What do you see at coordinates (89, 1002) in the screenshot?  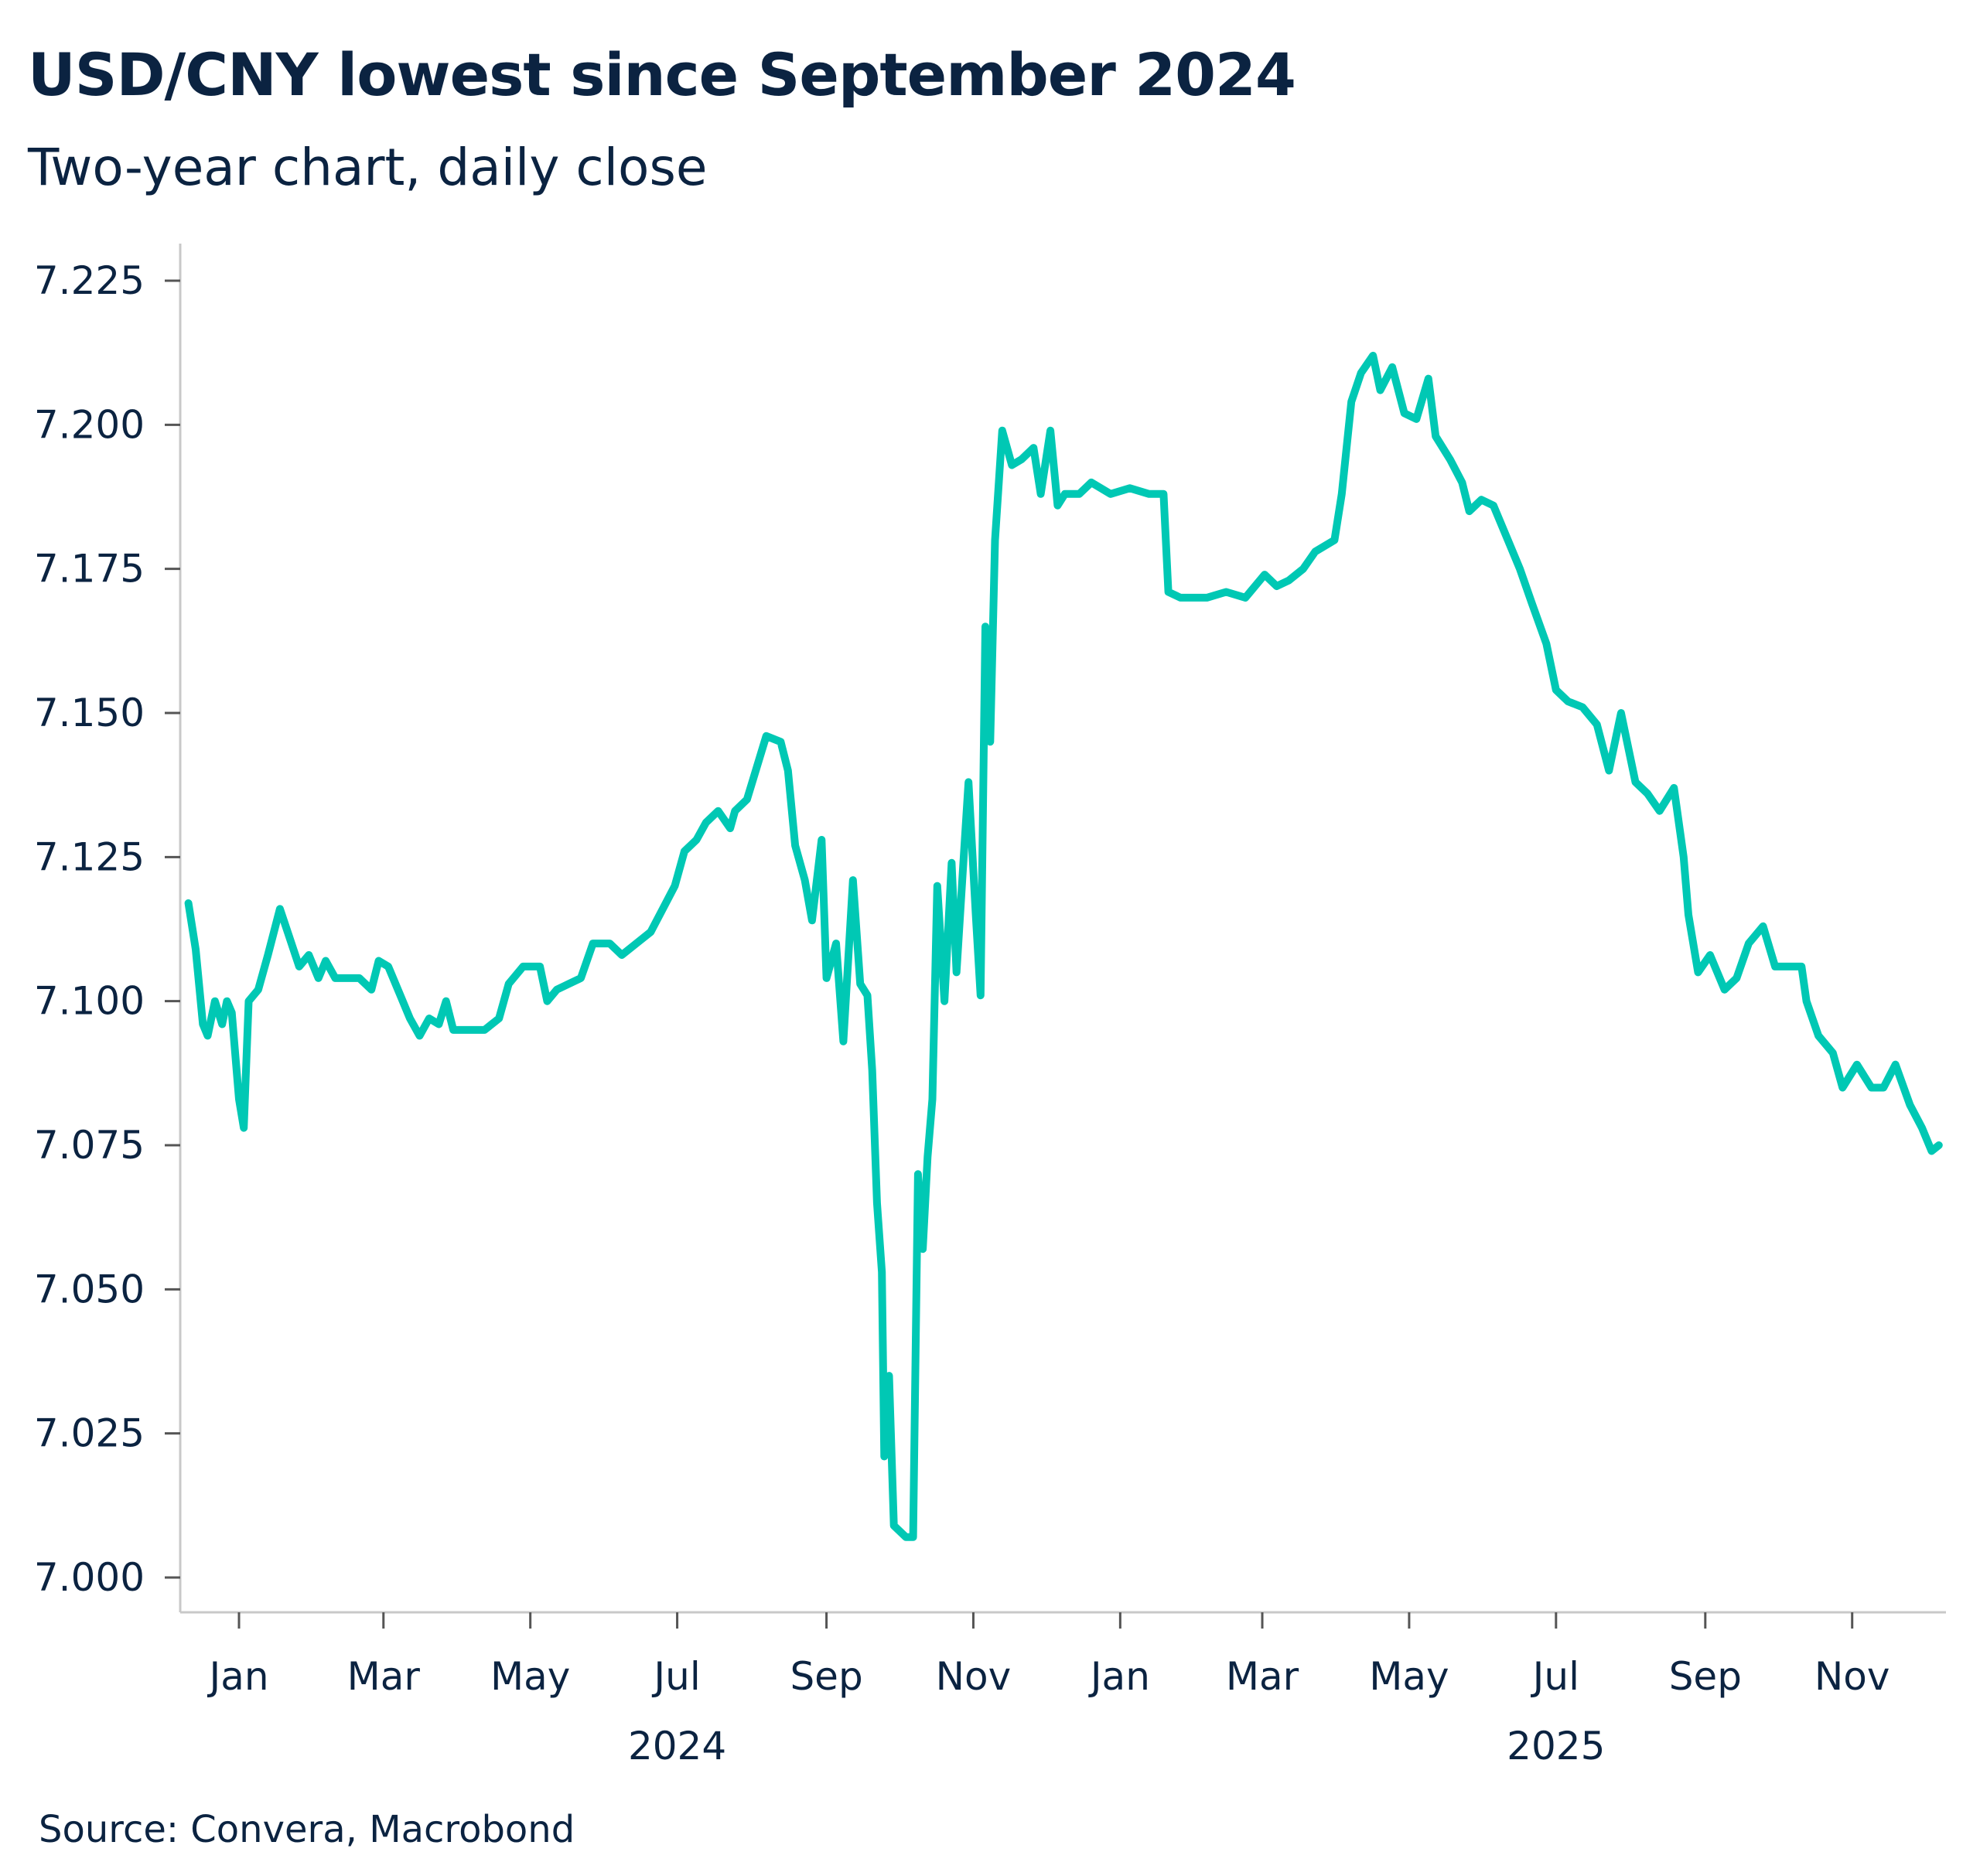 I see `y-tick-label: 7.100` at bounding box center [89, 1002].